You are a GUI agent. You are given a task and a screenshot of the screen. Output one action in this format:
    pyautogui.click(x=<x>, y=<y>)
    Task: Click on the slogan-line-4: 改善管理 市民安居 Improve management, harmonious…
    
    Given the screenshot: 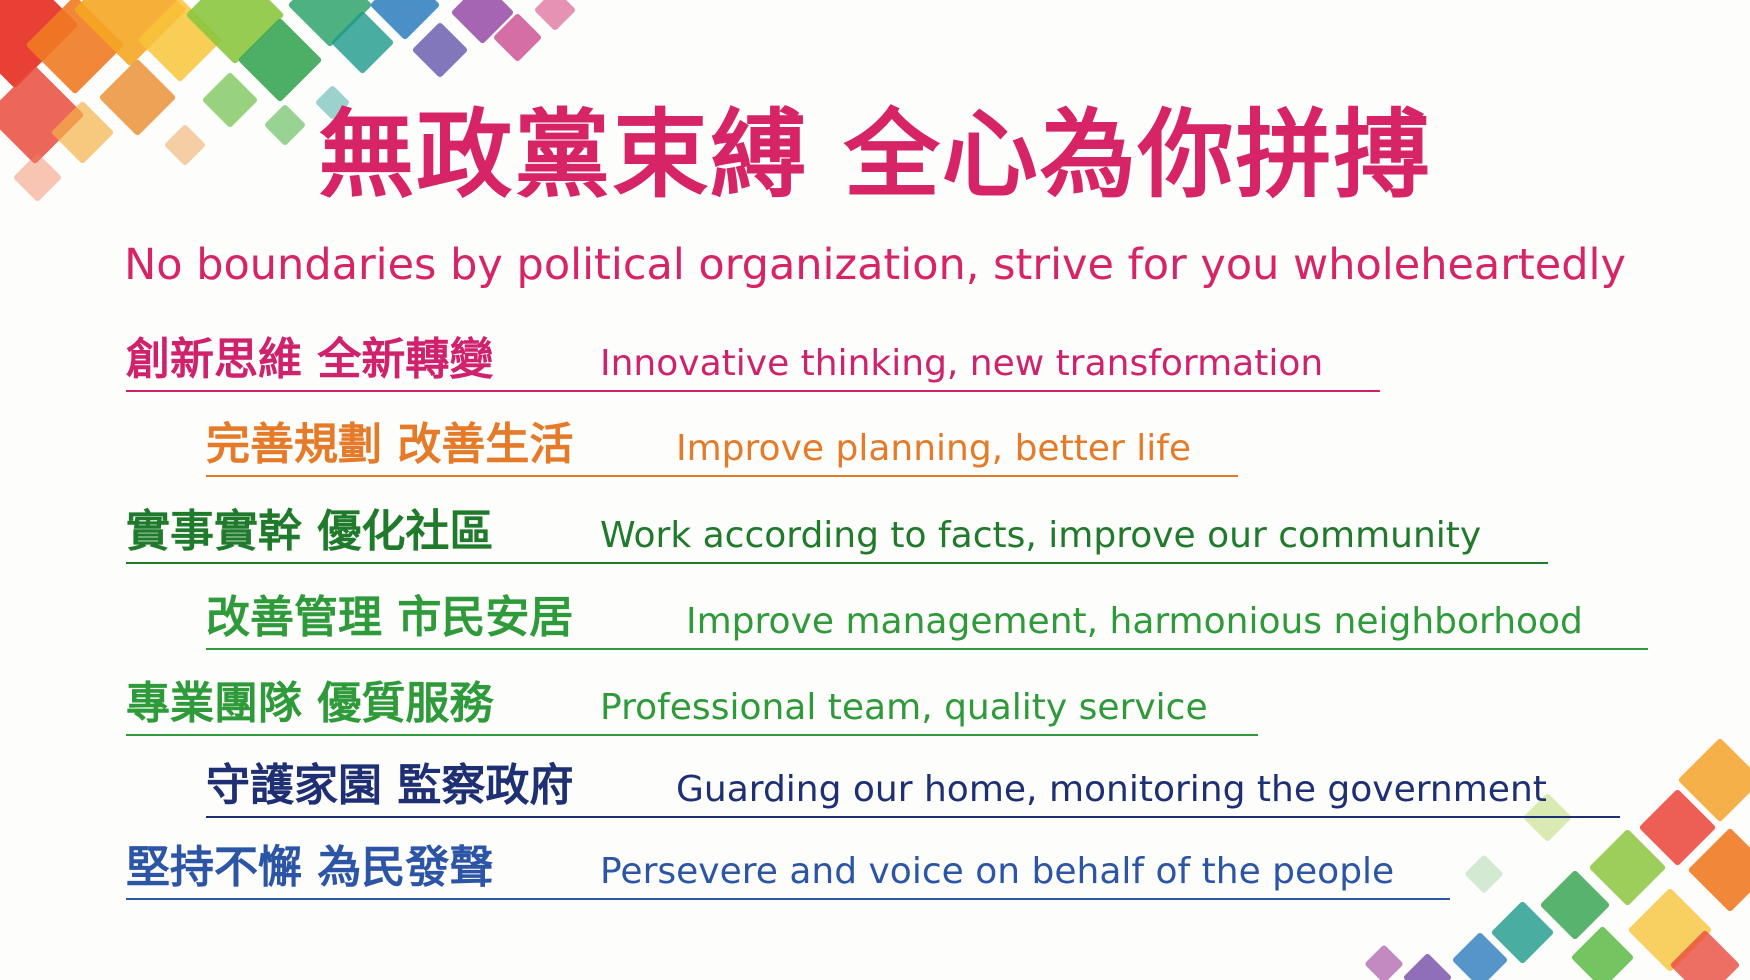 What is the action you would take?
    pyautogui.click(x=927, y=619)
    